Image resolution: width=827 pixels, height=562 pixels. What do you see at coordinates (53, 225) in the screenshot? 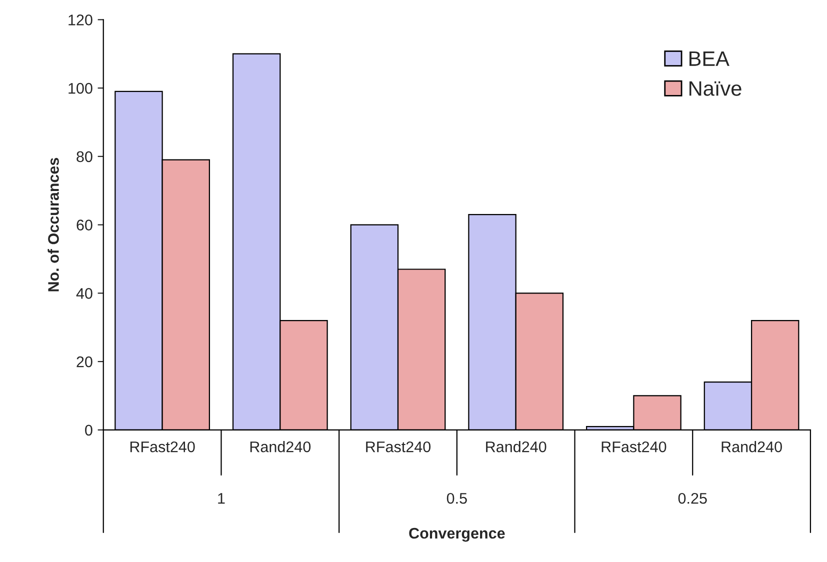
I see `y-axis-title: No. of Occurances` at bounding box center [53, 225].